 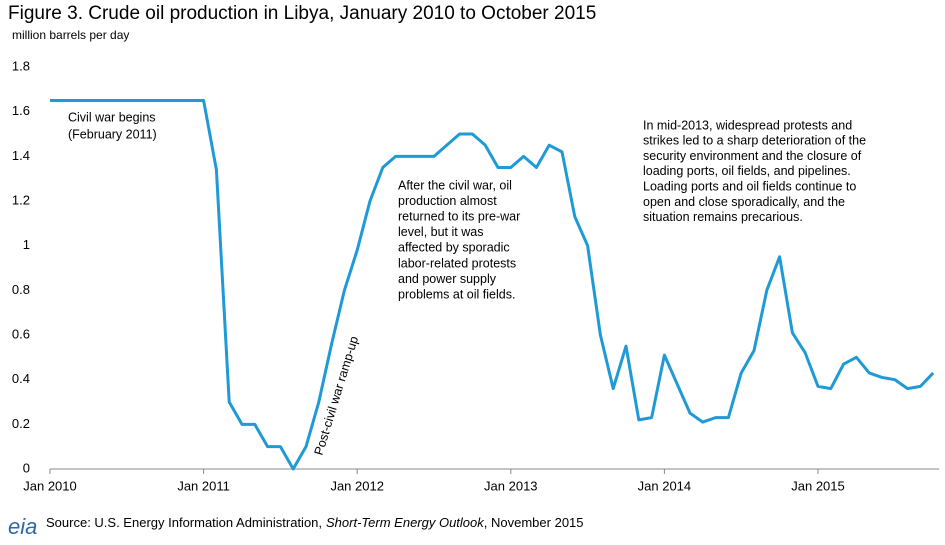 I want to click on x-tick-label: Jan 2013, so click(x=511, y=485).